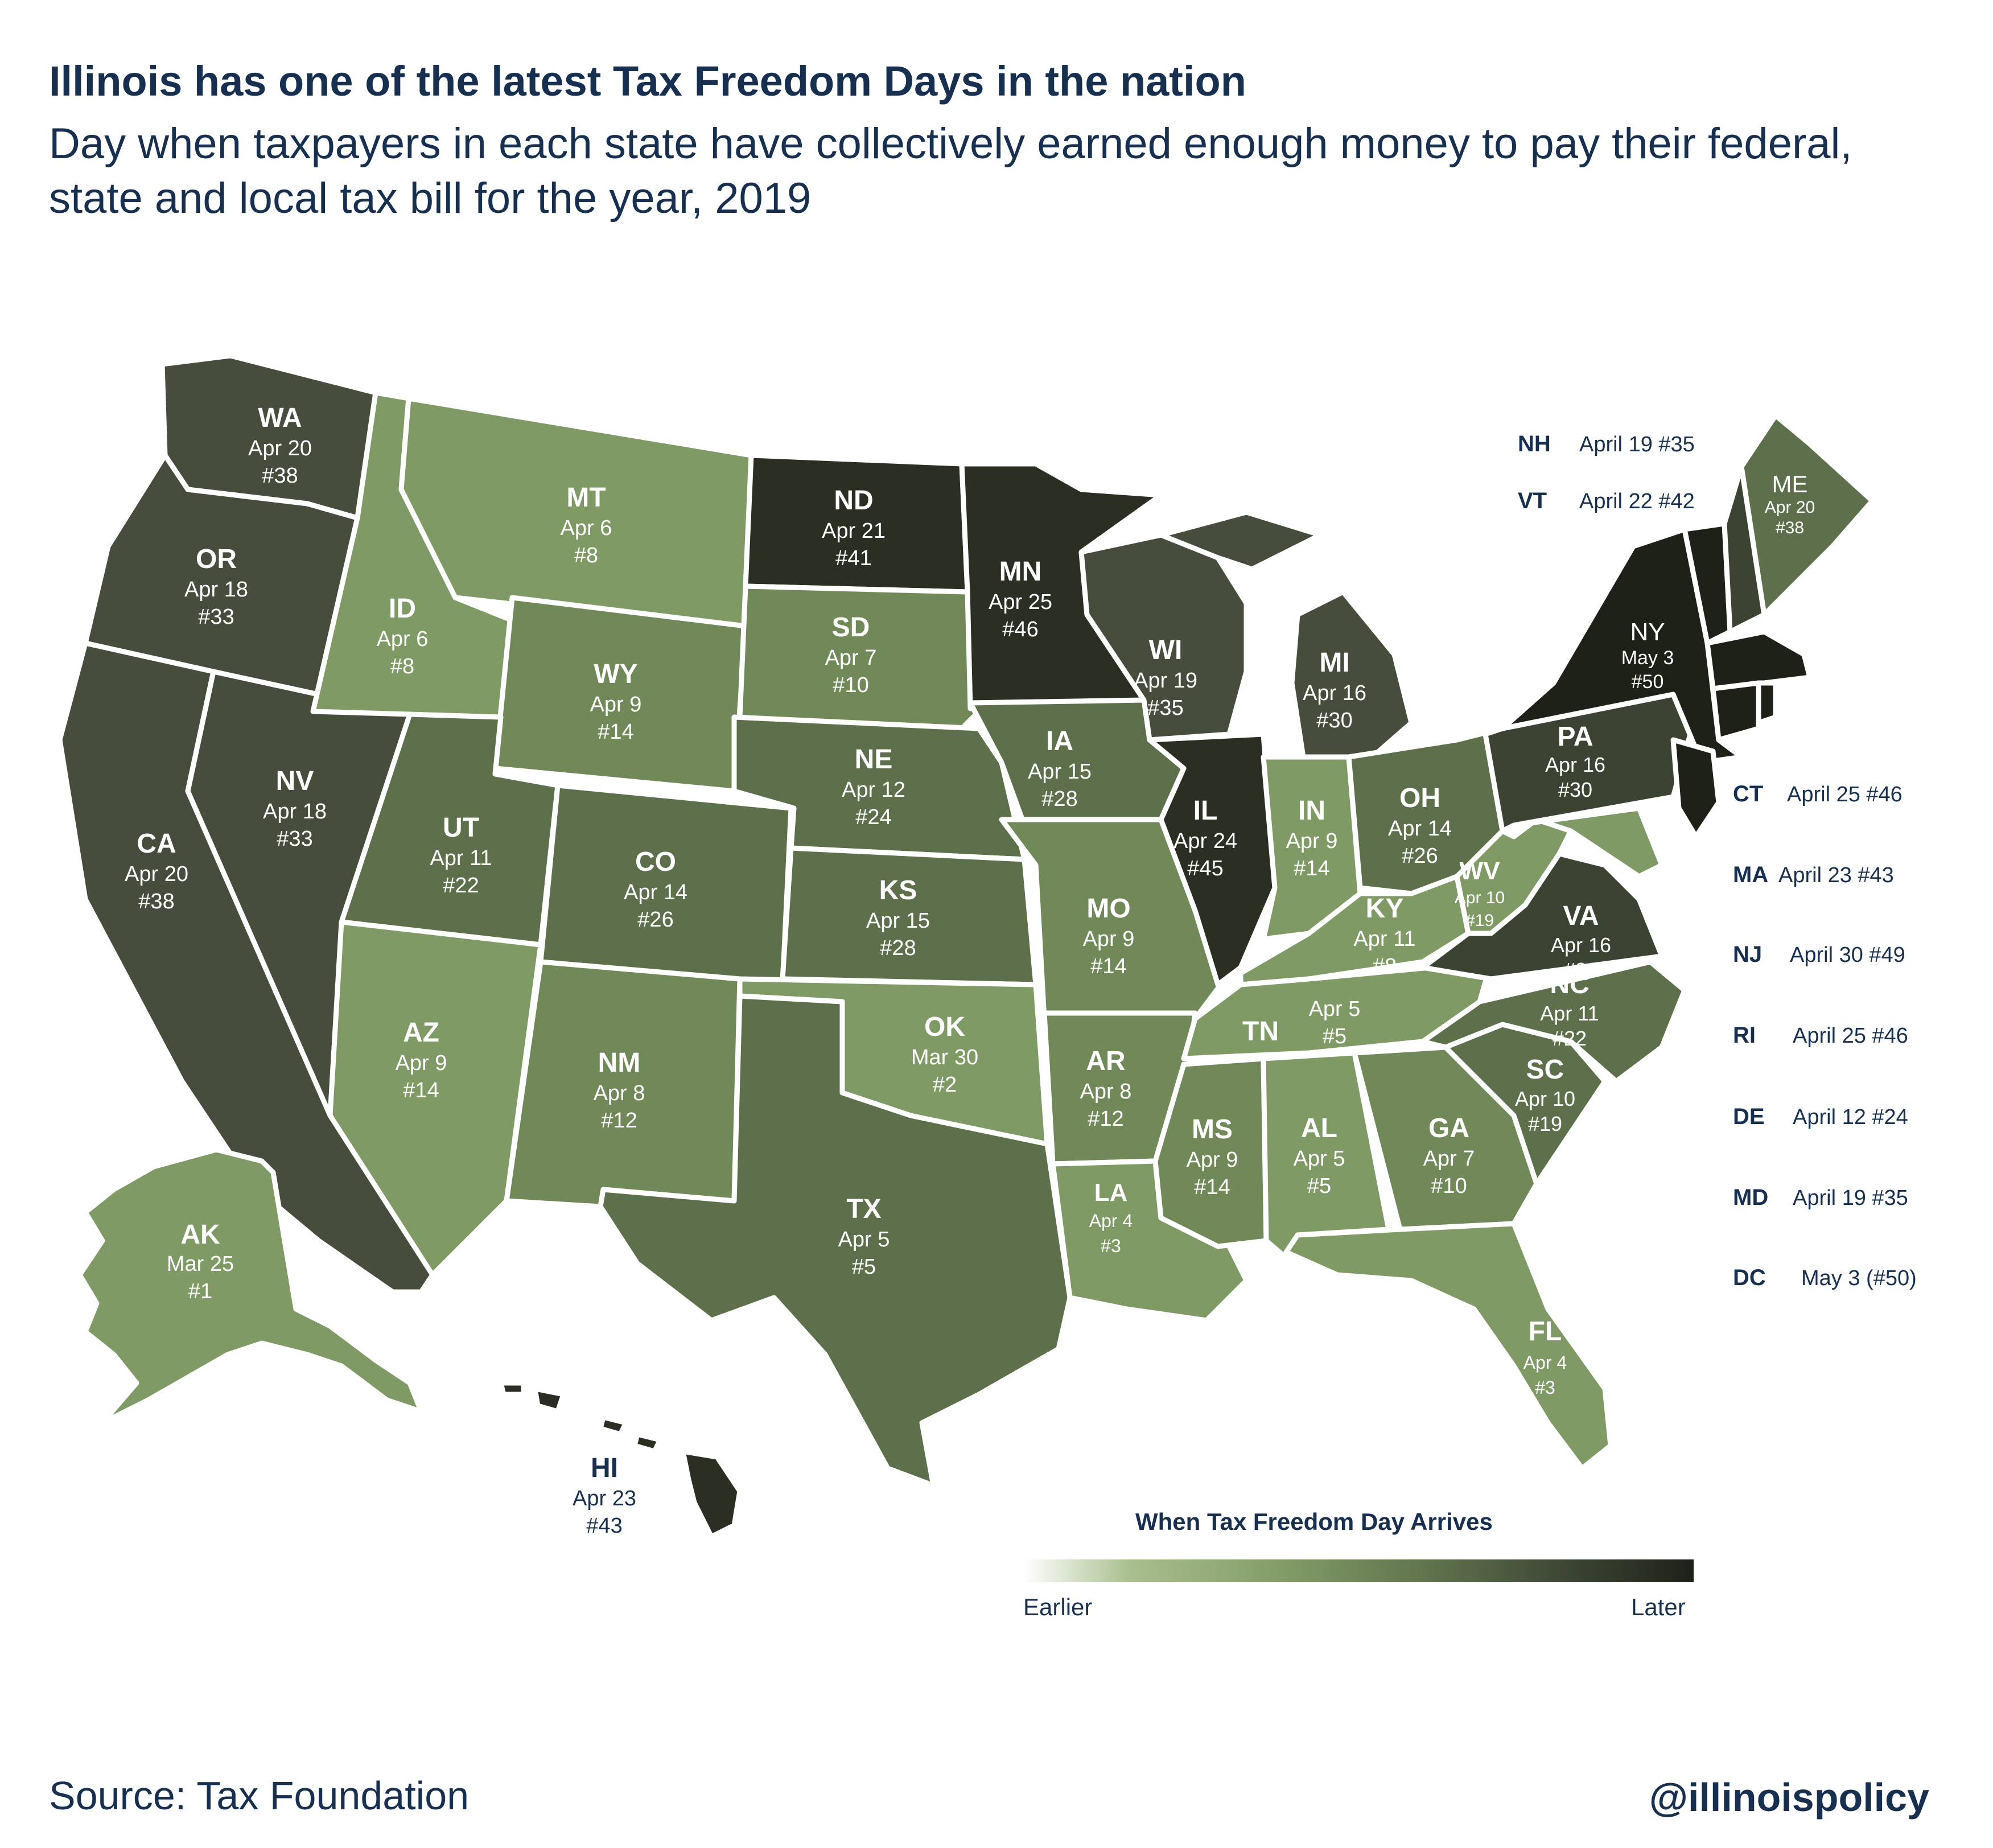 This screenshot has width=1993, height=1848. Describe the element at coordinates (1213, 1156) in the screenshot. I see `state-label-ms: MS Apr 9 #14` at that location.